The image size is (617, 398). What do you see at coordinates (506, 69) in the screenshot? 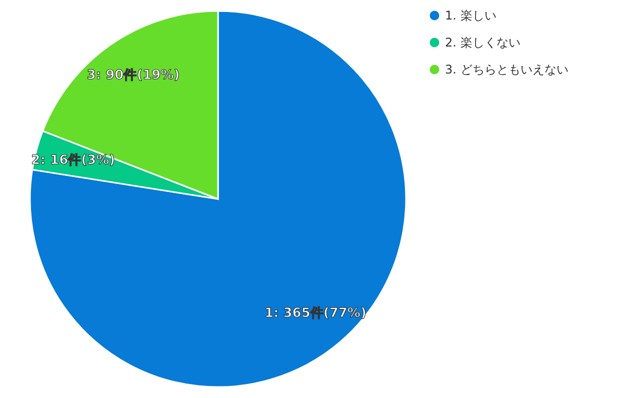
I see `legend-label: 3. どちらともいえない` at bounding box center [506, 69].